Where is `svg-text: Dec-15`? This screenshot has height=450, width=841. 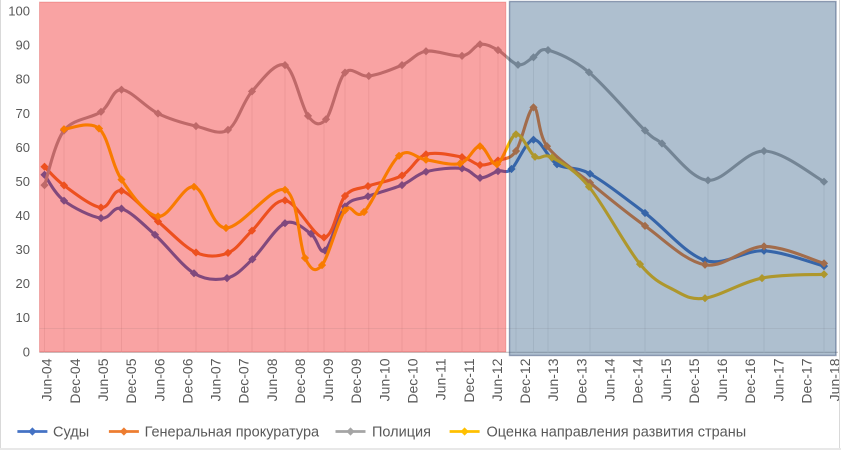 svg-text: Dec-15 is located at coordinates (694, 380).